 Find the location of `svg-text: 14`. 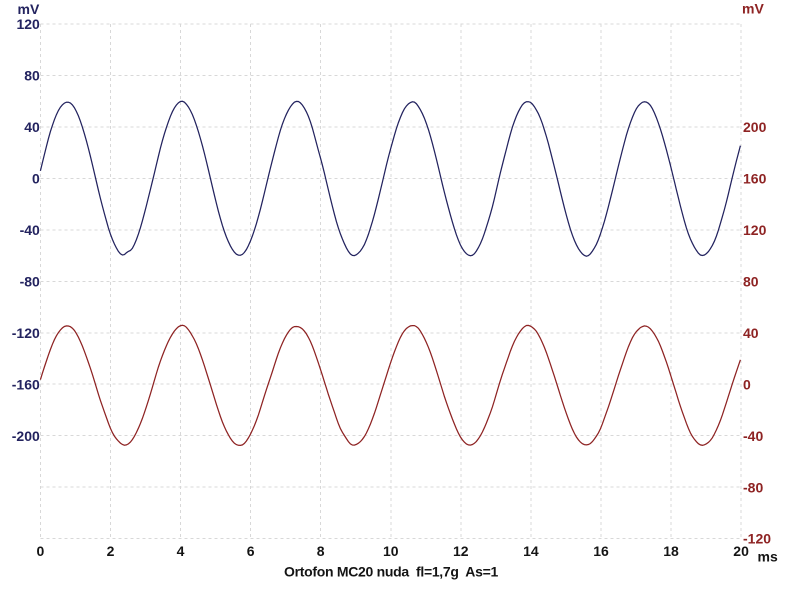

svg-text: 14 is located at coordinates (531, 551).